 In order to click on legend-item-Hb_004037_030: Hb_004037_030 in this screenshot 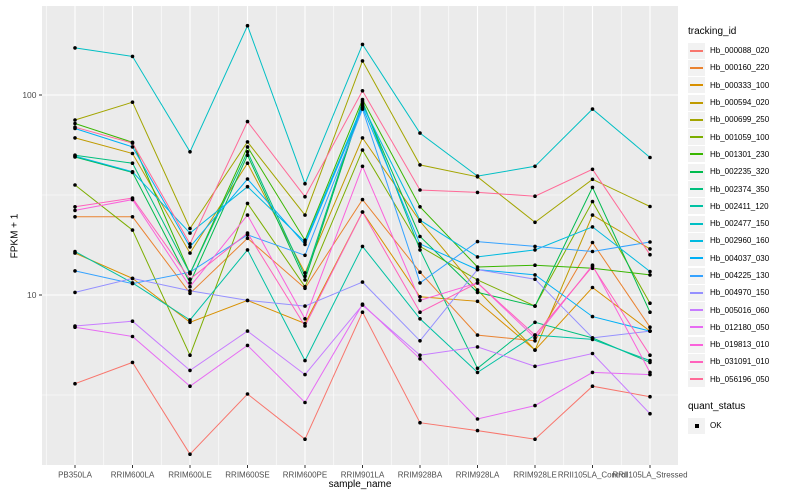, I will do `click(744, 258)`.